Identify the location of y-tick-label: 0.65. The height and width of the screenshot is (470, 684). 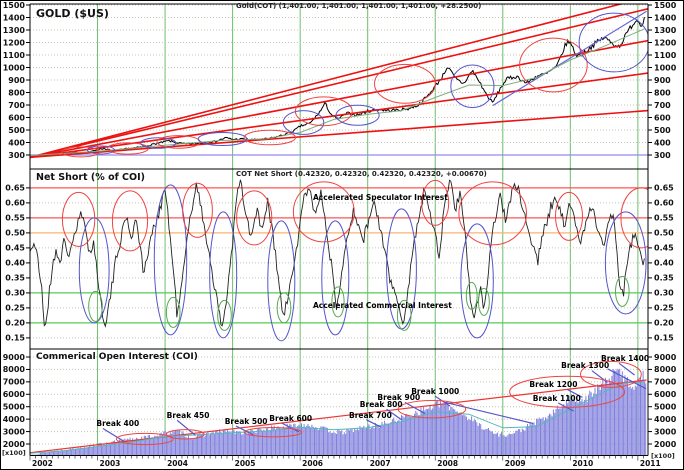
(664, 188).